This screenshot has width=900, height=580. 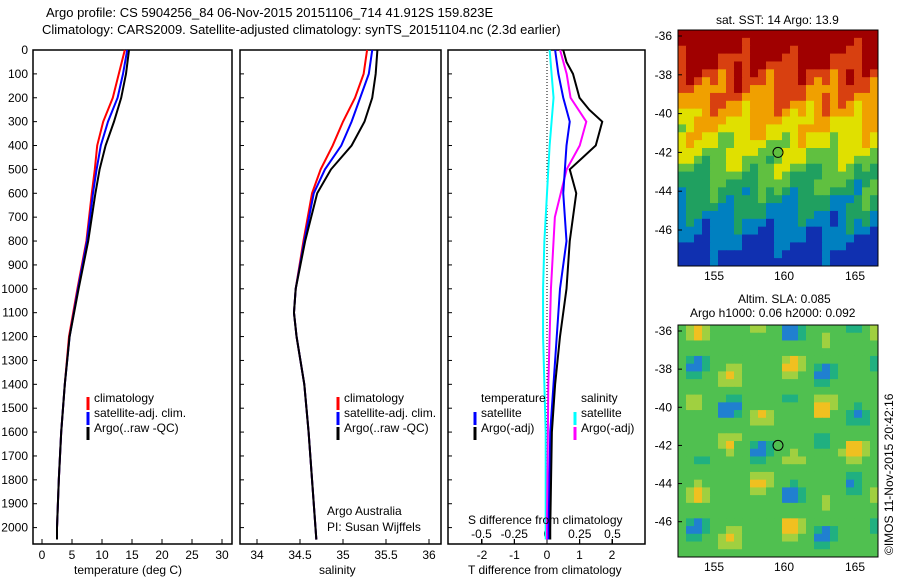 What do you see at coordinates (374, 527) in the screenshot?
I see `annotation-2: PI: Susan Wijffels` at bounding box center [374, 527].